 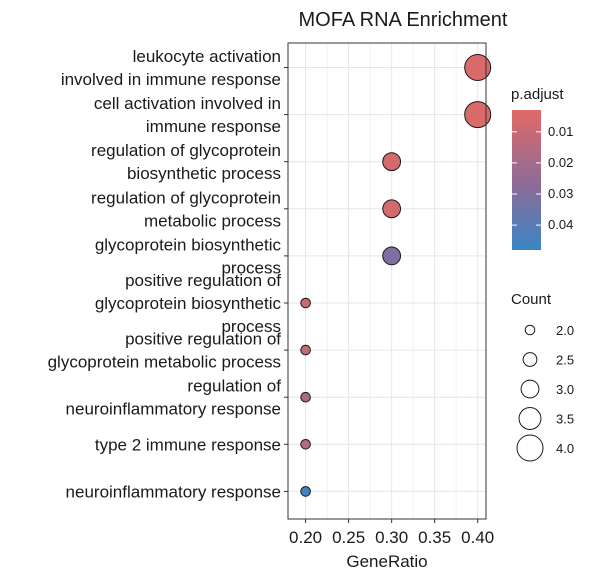 I want to click on chart-title: MOFA RNA Enrichment, so click(x=403, y=20).